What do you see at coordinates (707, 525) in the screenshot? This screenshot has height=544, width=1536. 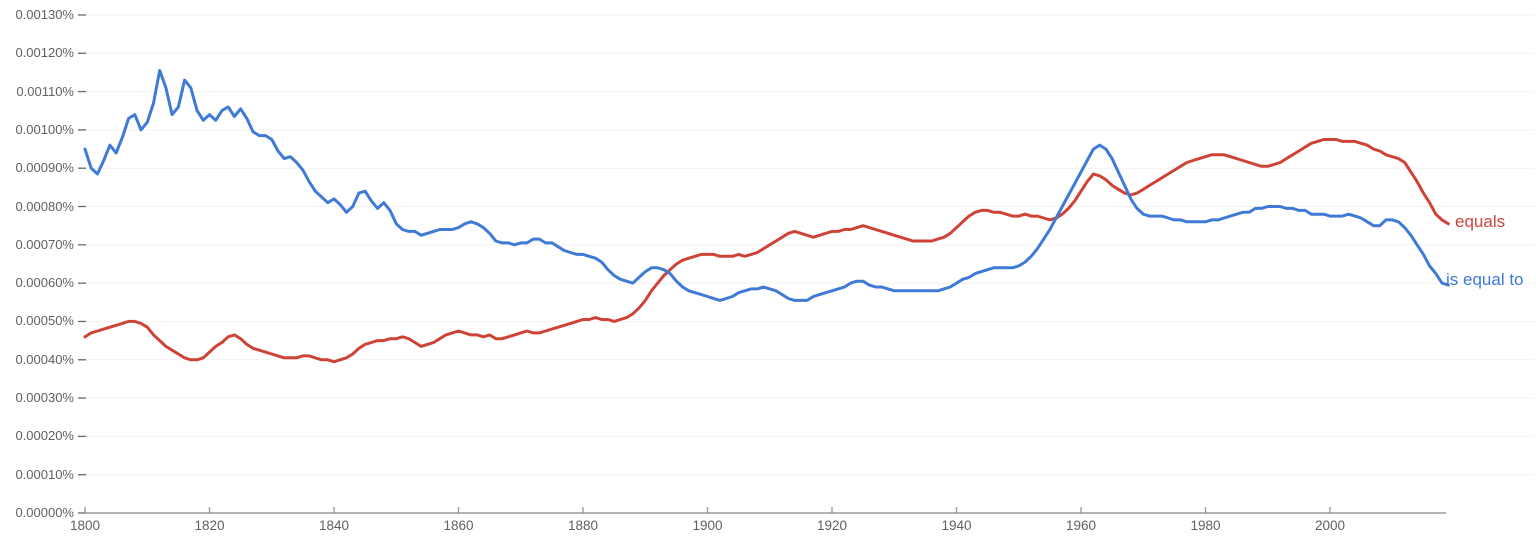 I see `x-axis-tick-label: 1900` at bounding box center [707, 525].